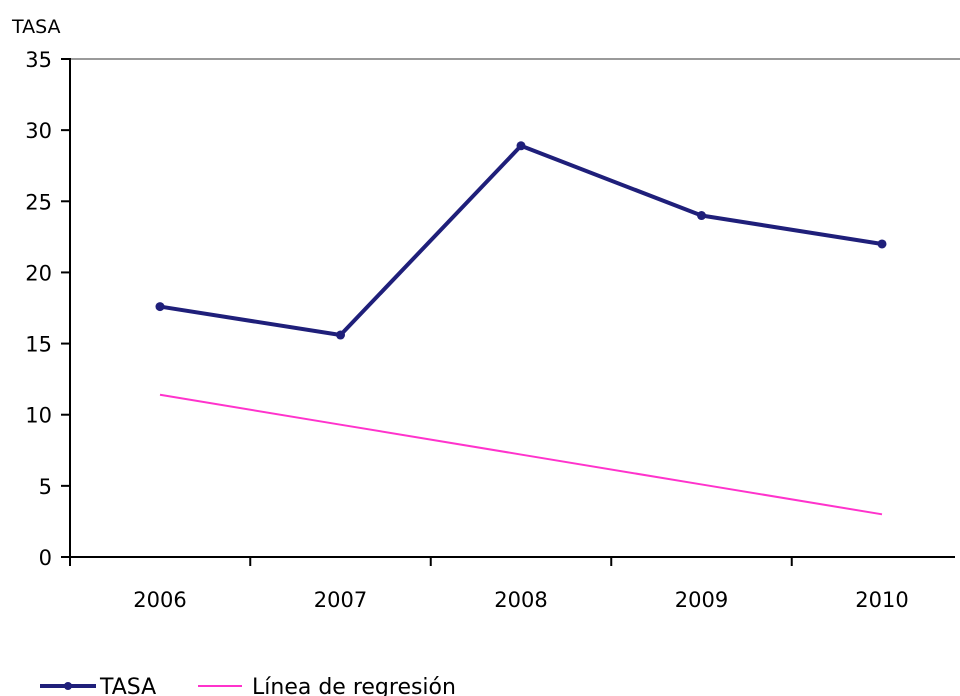  Describe the element at coordinates (248, 685) in the screenshot. I see `legend: TASA Línea de regresión` at that location.